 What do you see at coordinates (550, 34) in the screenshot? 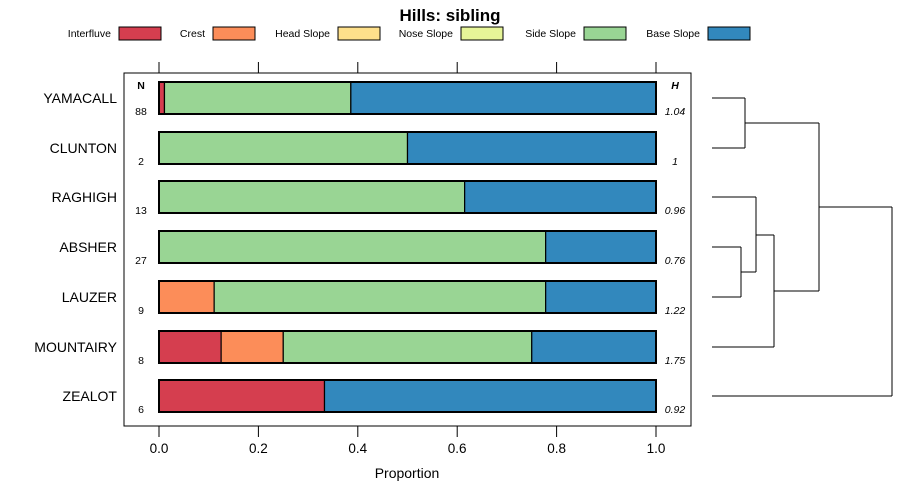
I see `legend-label-side-slope: Side Slope` at bounding box center [550, 34].